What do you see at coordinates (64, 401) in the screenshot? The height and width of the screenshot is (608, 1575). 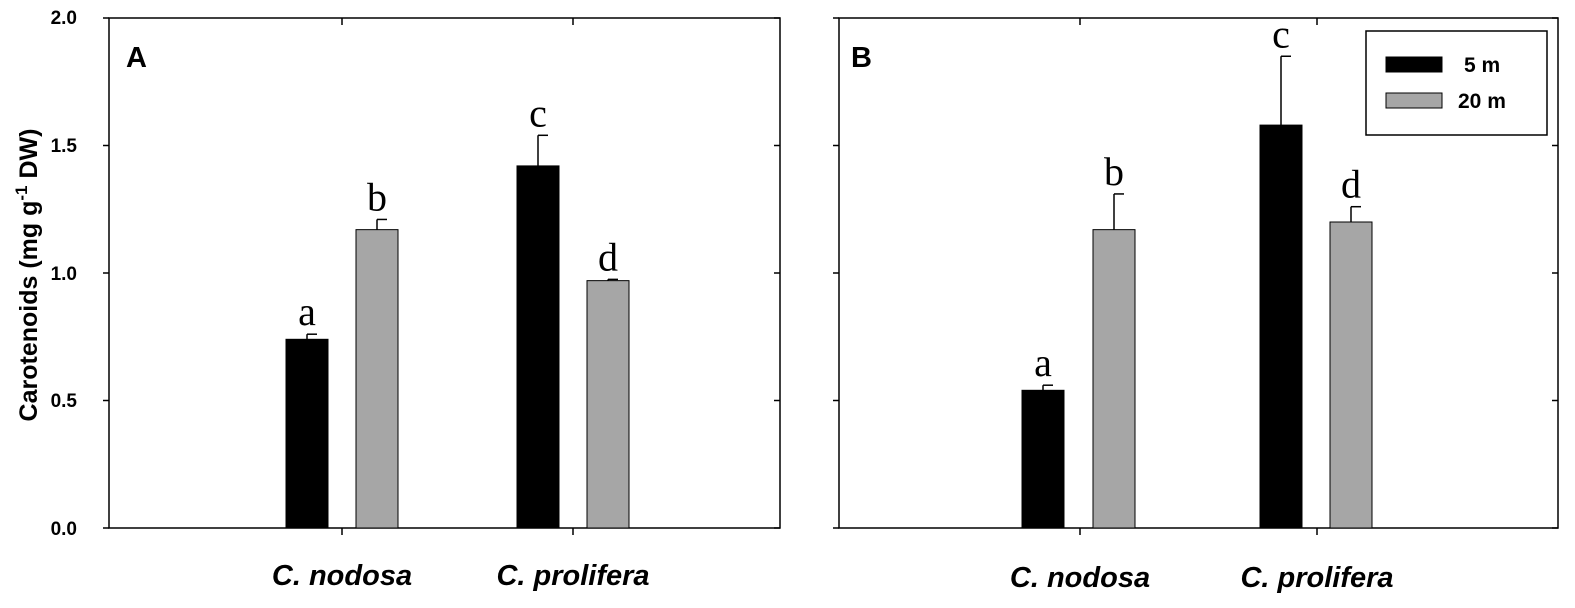 I see `y-tick-label-1: 0.5` at bounding box center [64, 401].